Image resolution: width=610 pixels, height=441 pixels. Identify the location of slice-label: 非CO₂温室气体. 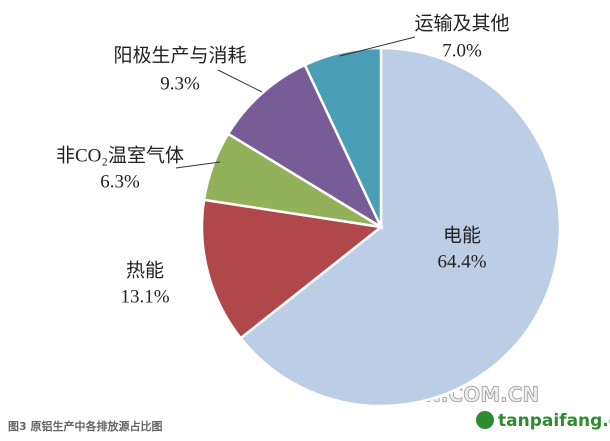
(120, 155).